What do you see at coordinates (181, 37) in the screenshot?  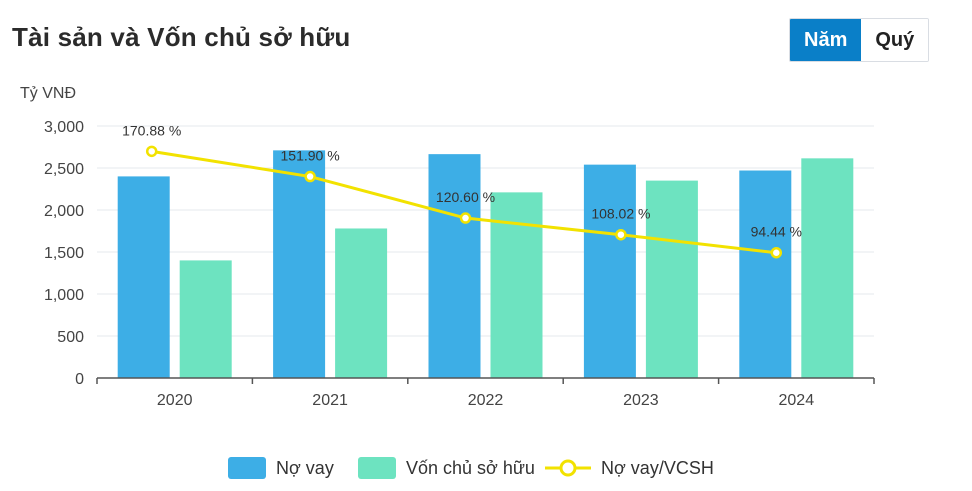 I see `chart-title: Tài sản và Vốn chủ sở hữu` at bounding box center [181, 37].